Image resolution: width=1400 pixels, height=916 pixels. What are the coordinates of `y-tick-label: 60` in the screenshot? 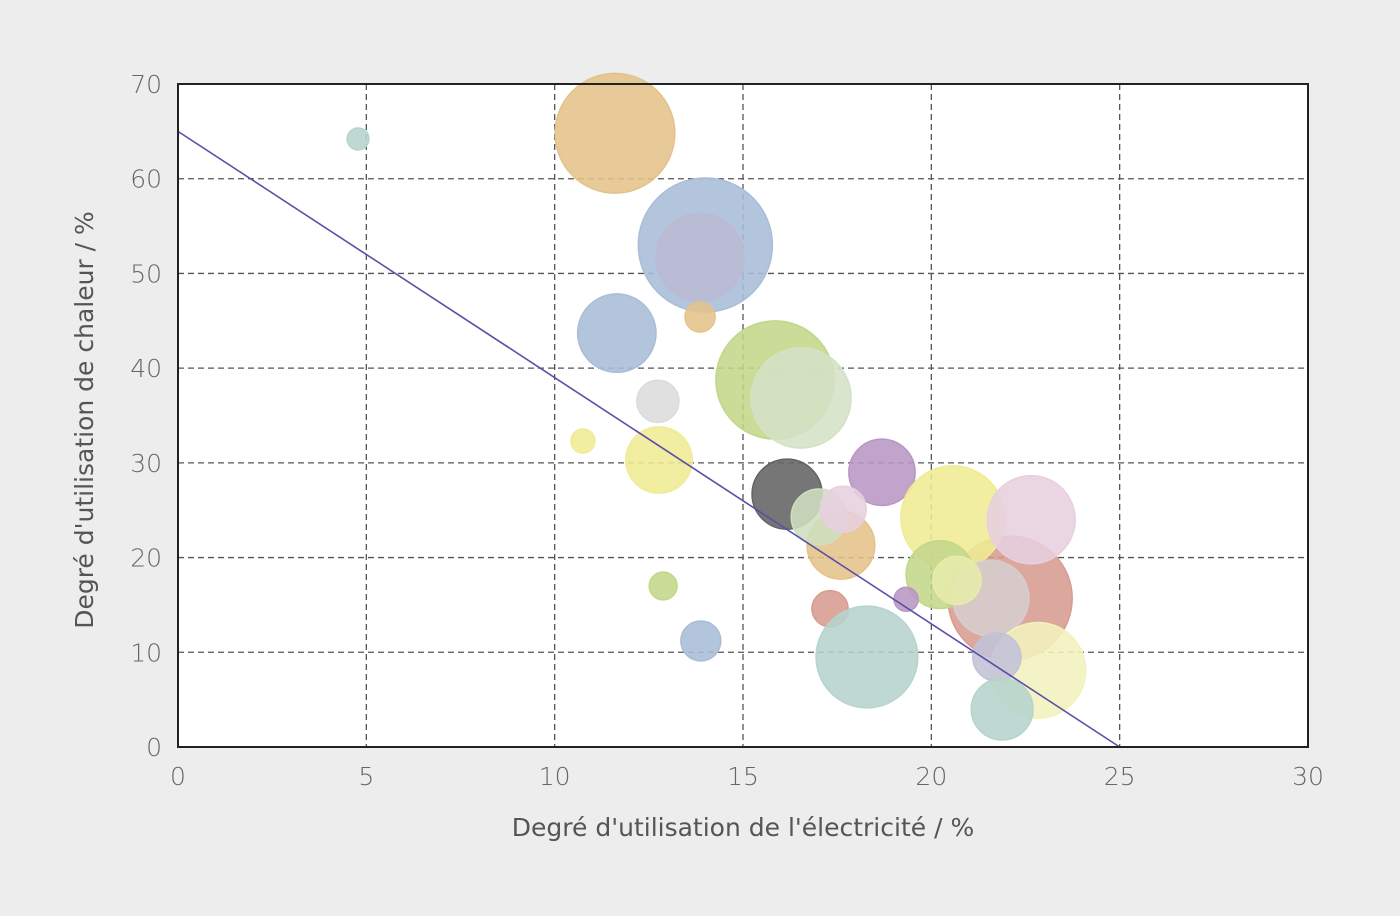 It's located at (146, 179).